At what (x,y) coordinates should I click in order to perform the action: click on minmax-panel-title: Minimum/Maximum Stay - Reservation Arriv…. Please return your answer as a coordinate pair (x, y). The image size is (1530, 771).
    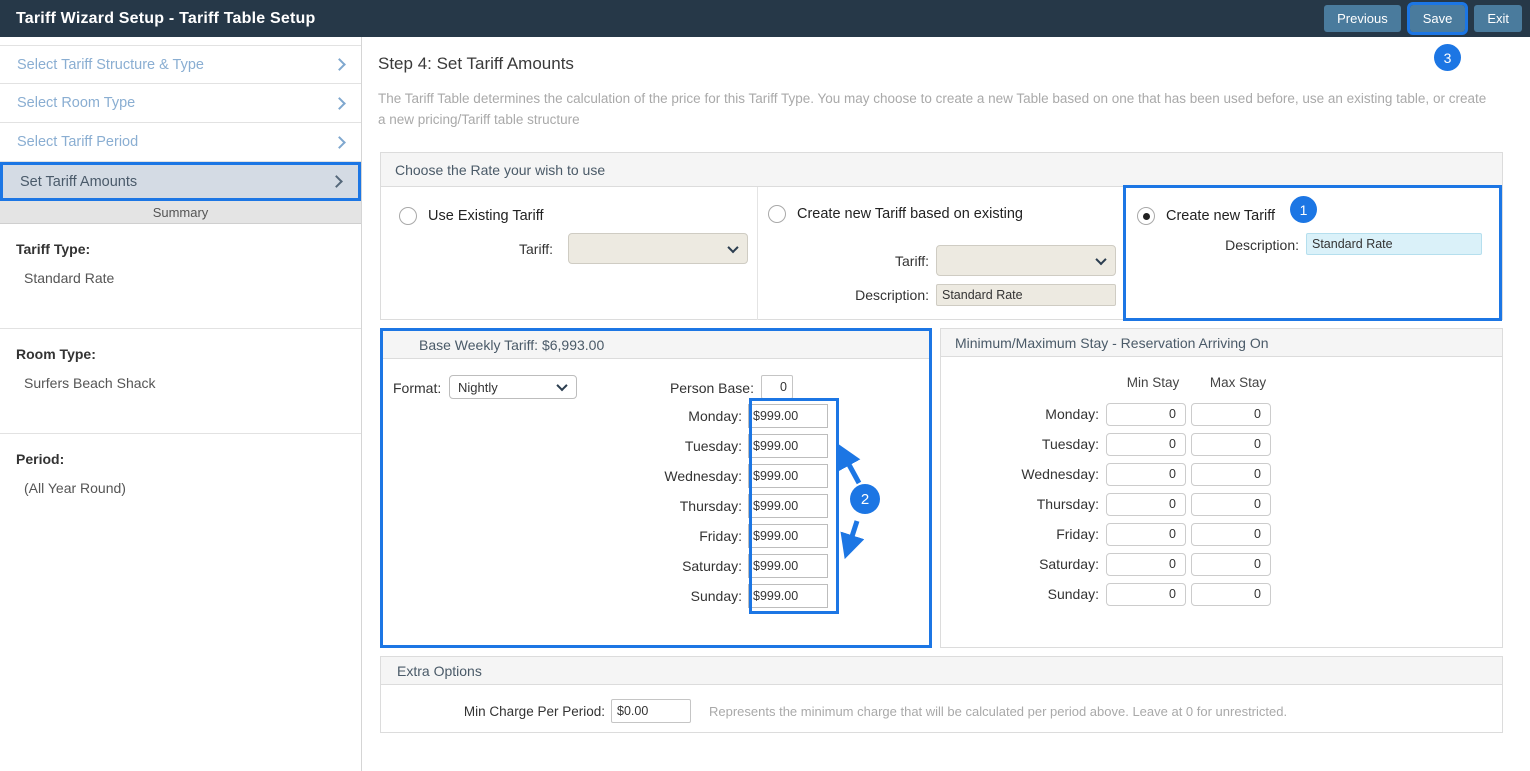
    Looking at the image, I should click on (1221, 343).